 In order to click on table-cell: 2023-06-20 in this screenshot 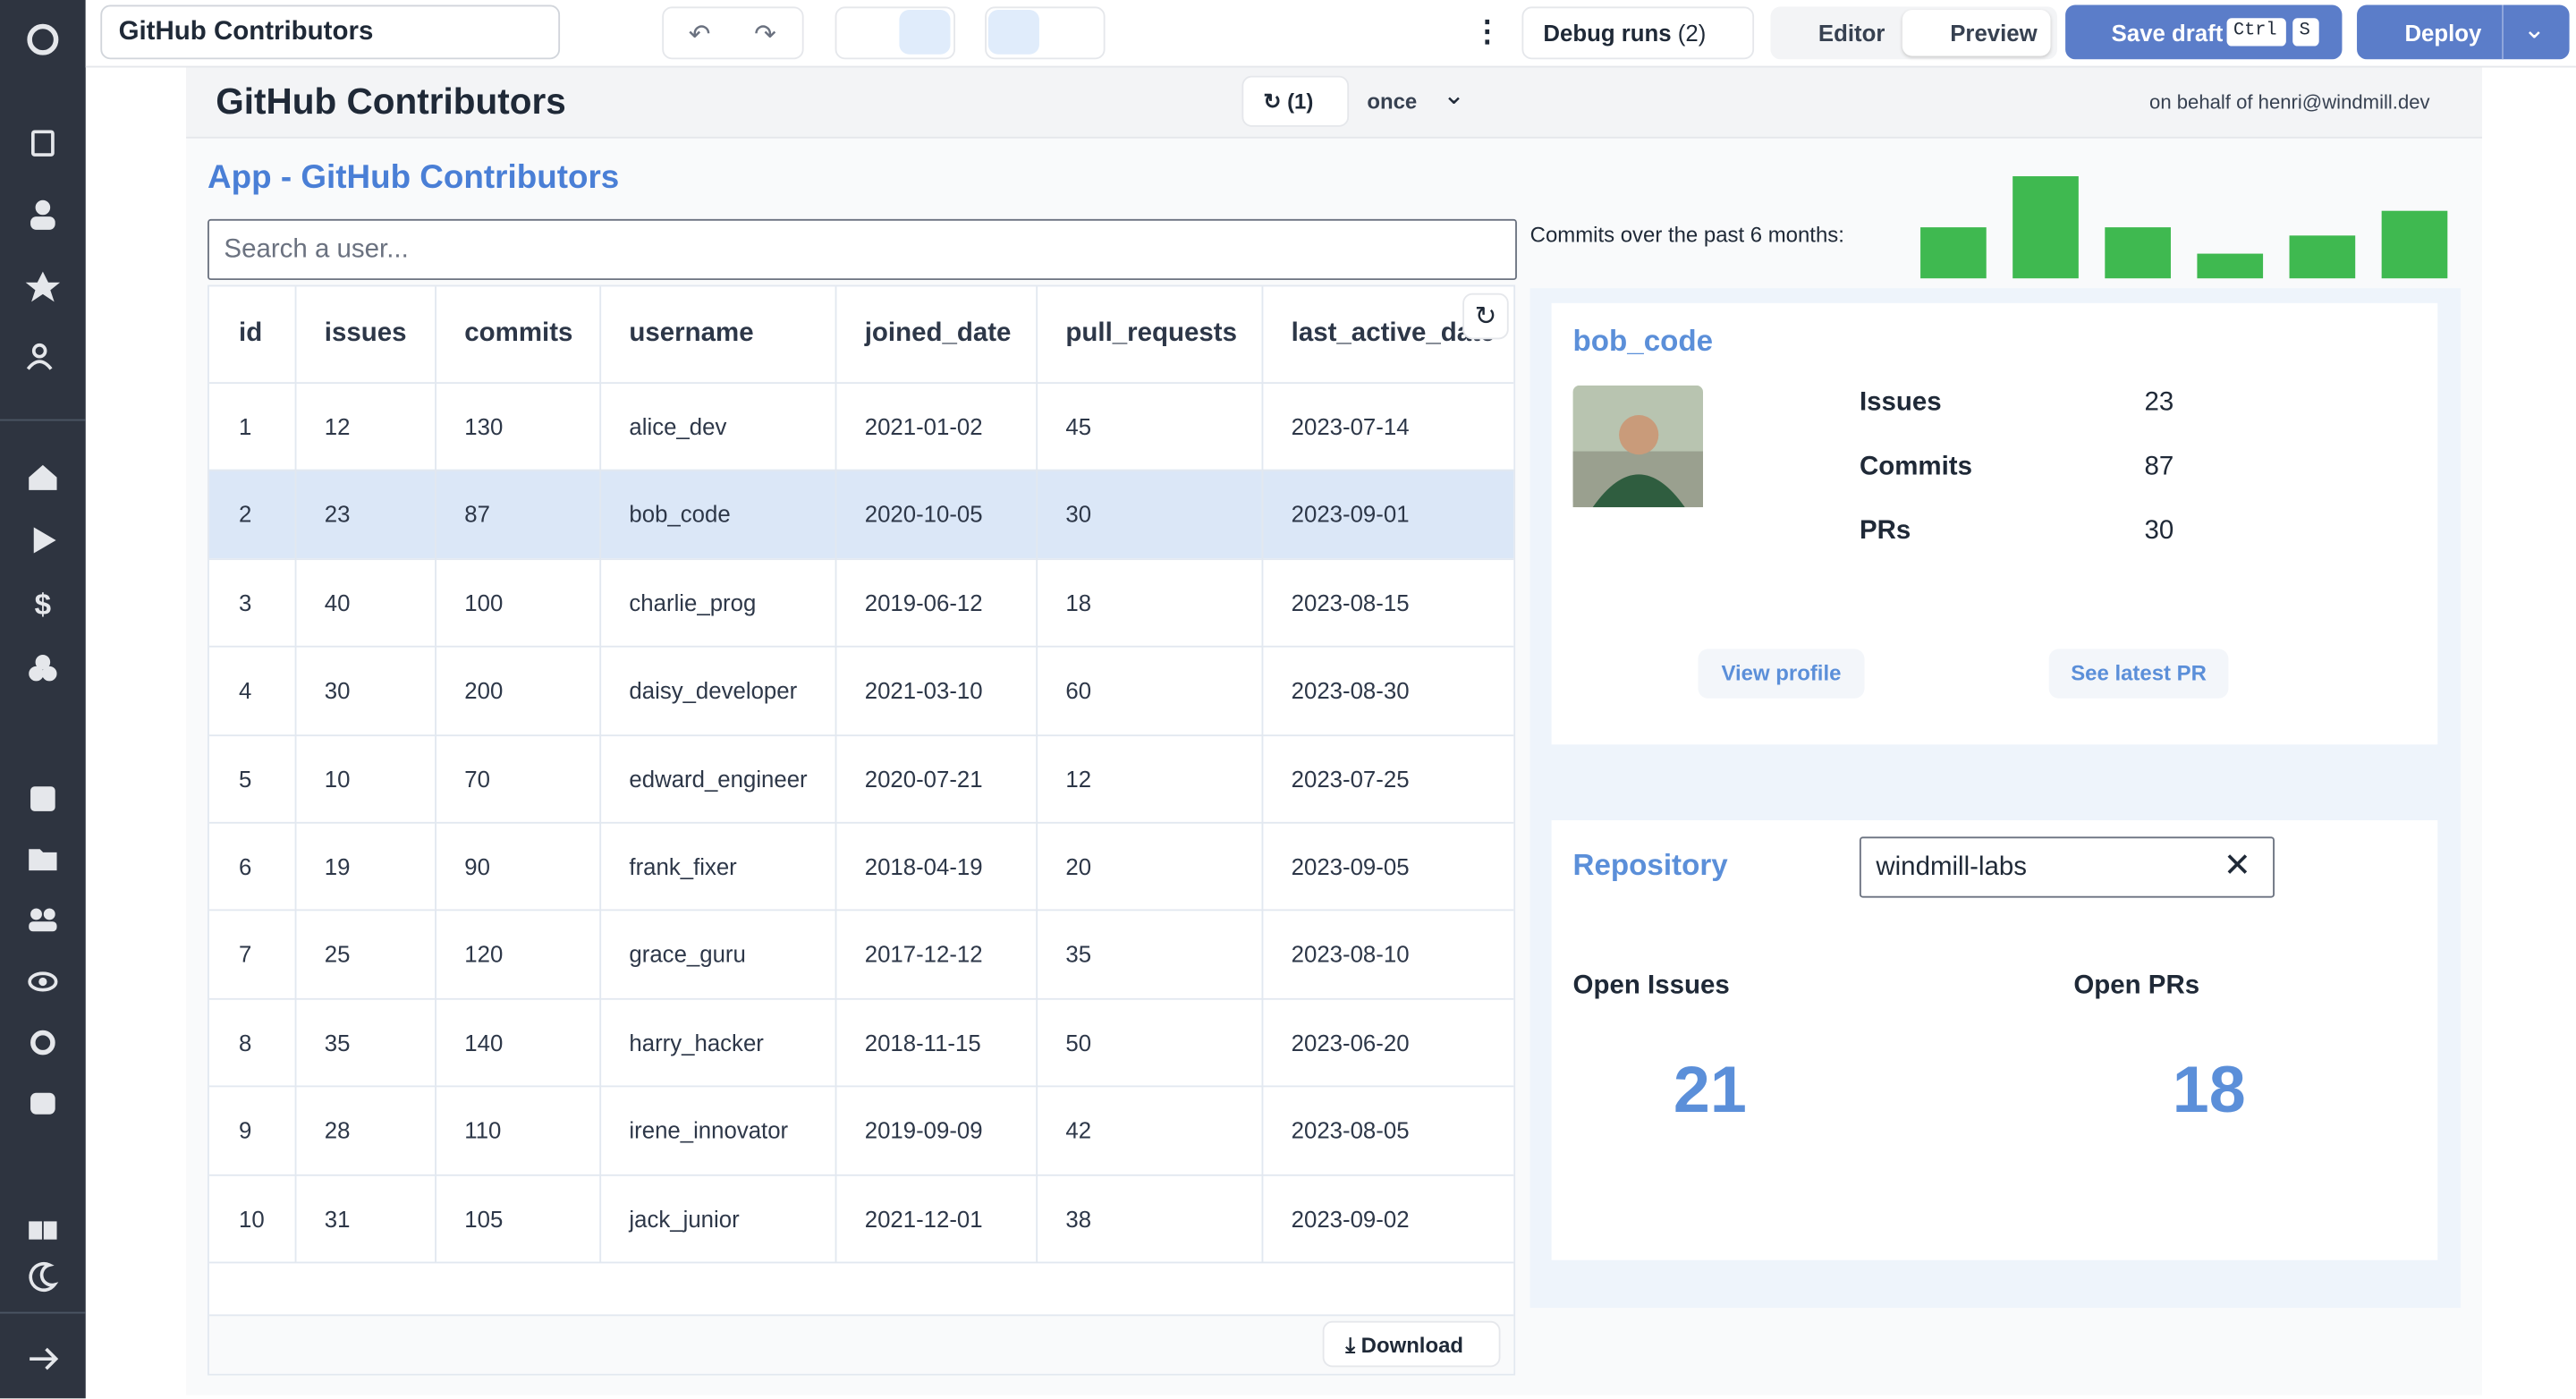, I will do `click(1350, 1042)`.